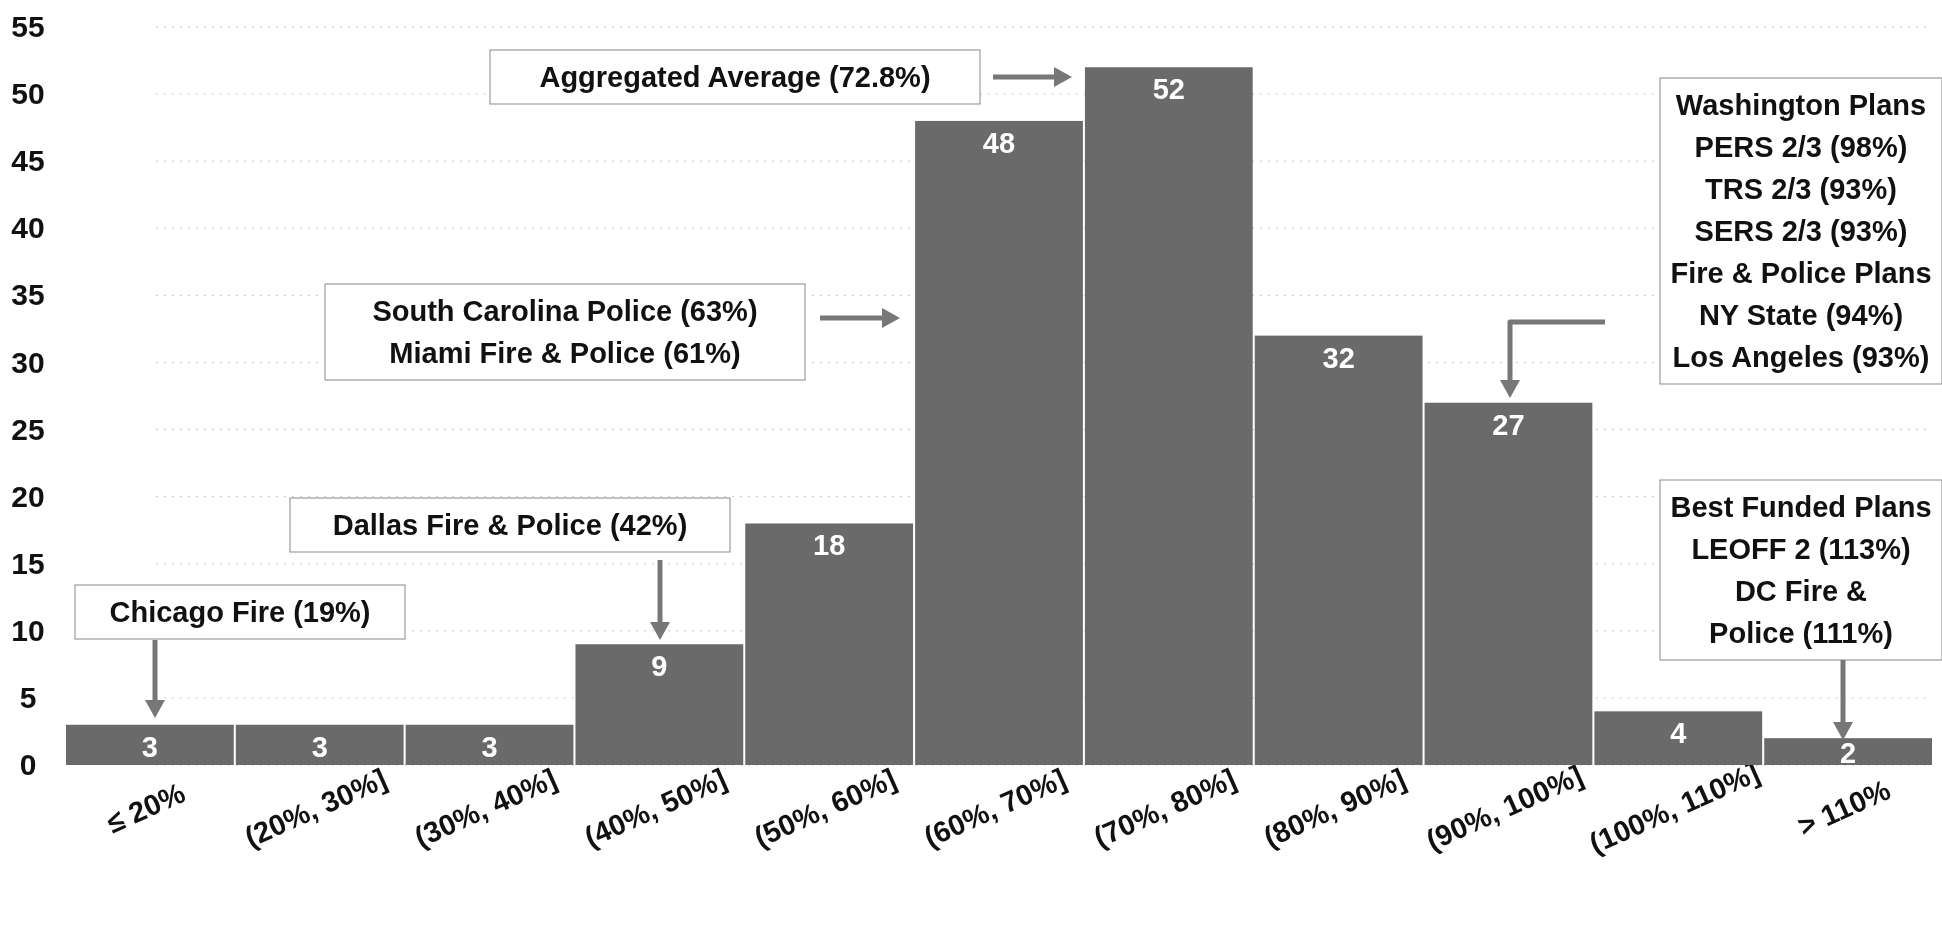  I want to click on data-label: 27, so click(1508, 424).